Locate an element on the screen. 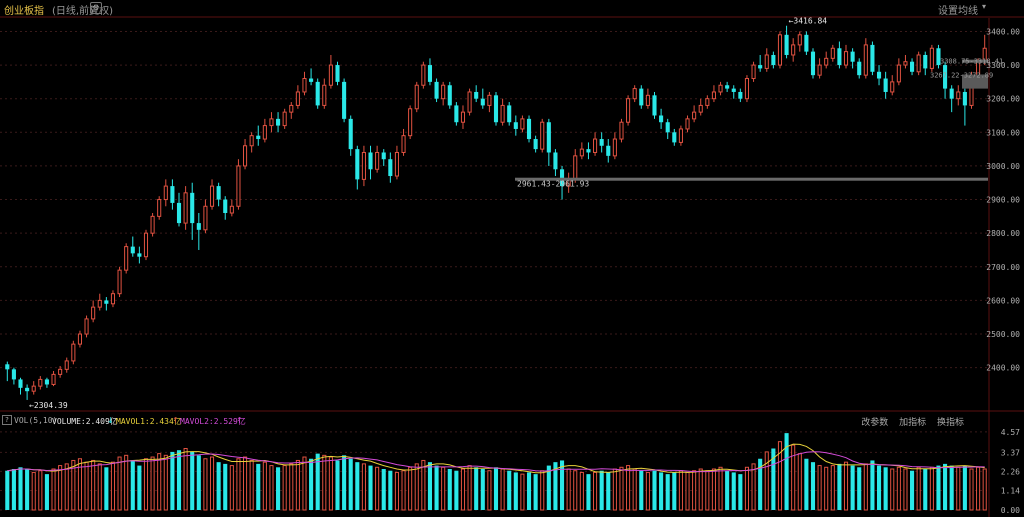 The width and height of the screenshot is (1024, 517). index-title: 创业板指 is located at coordinates (24, 11).